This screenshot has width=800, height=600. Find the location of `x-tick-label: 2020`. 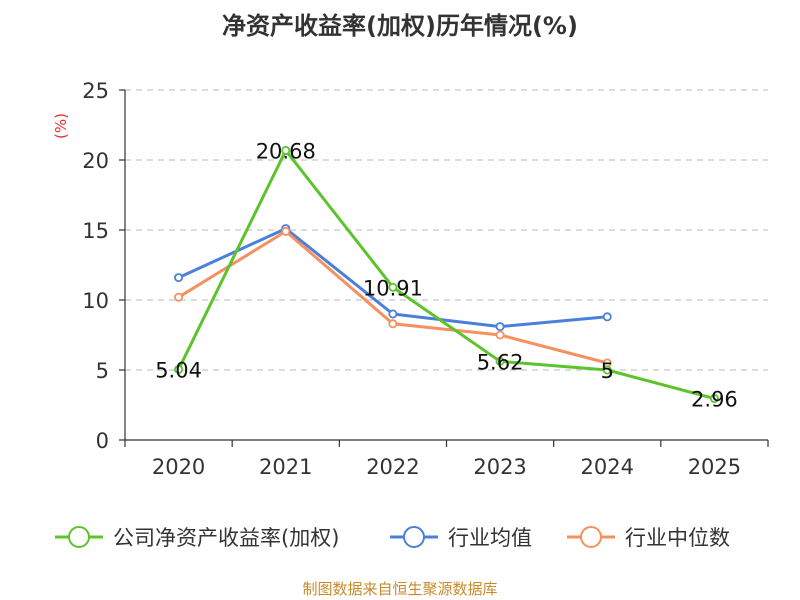

x-tick-label: 2020 is located at coordinates (178, 467).